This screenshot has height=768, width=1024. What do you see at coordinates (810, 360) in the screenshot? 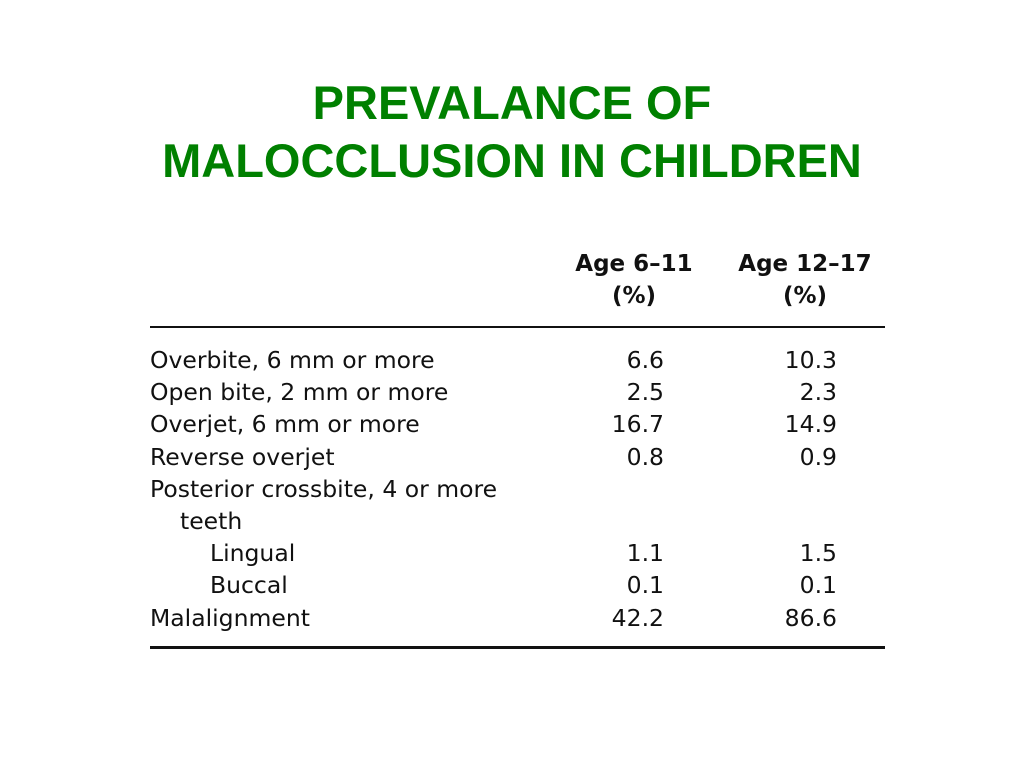
I see `value-age-12-17: 10.3` at bounding box center [810, 360].